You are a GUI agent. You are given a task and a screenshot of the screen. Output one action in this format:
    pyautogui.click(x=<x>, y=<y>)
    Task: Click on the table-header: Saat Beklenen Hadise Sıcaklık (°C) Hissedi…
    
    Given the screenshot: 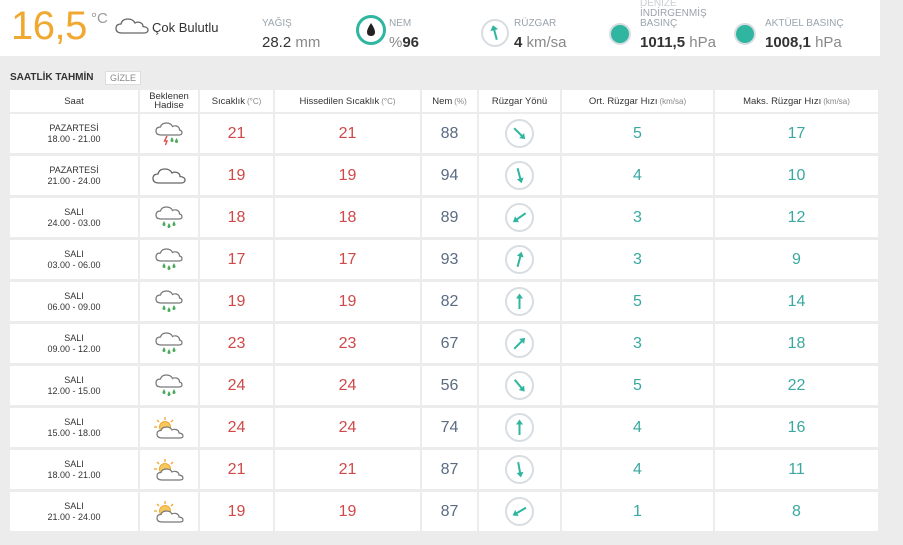 What is the action you would take?
    pyautogui.click(x=445, y=101)
    